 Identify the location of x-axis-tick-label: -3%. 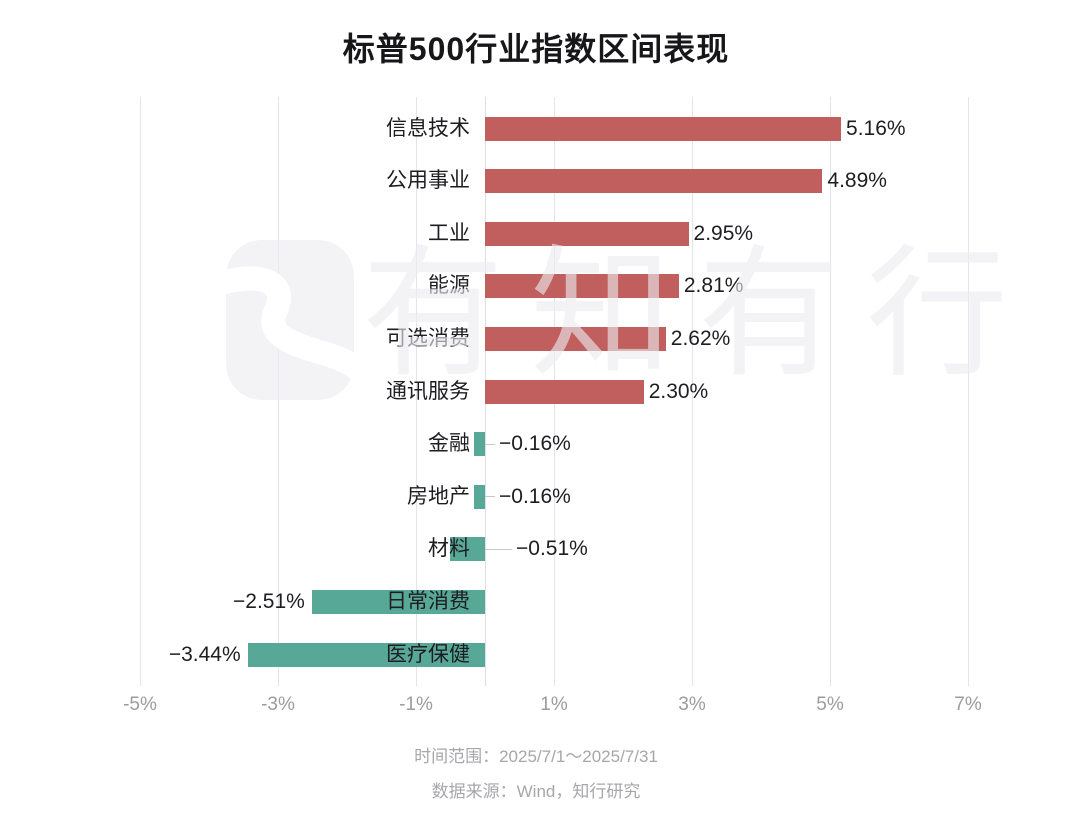
(278, 704).